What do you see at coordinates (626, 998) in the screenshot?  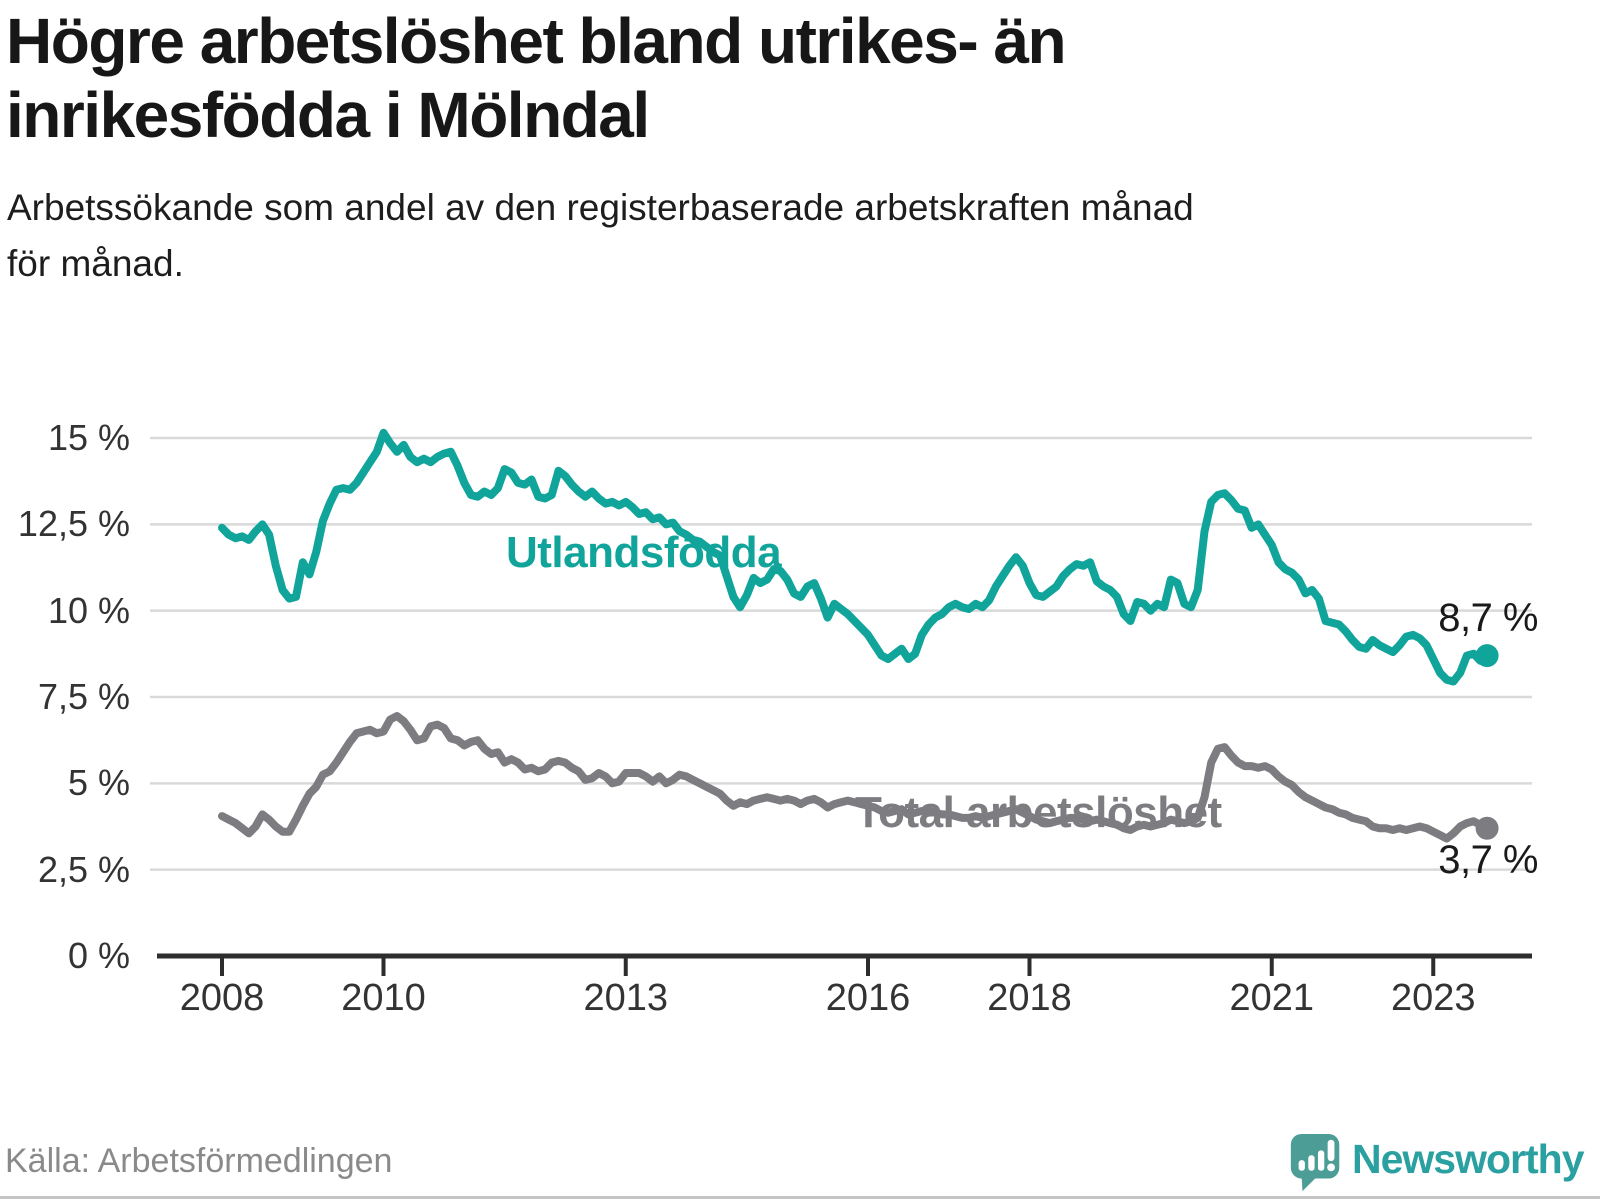 I see `x-tick-label-2013: 2013` at bounding box center [626, 998].